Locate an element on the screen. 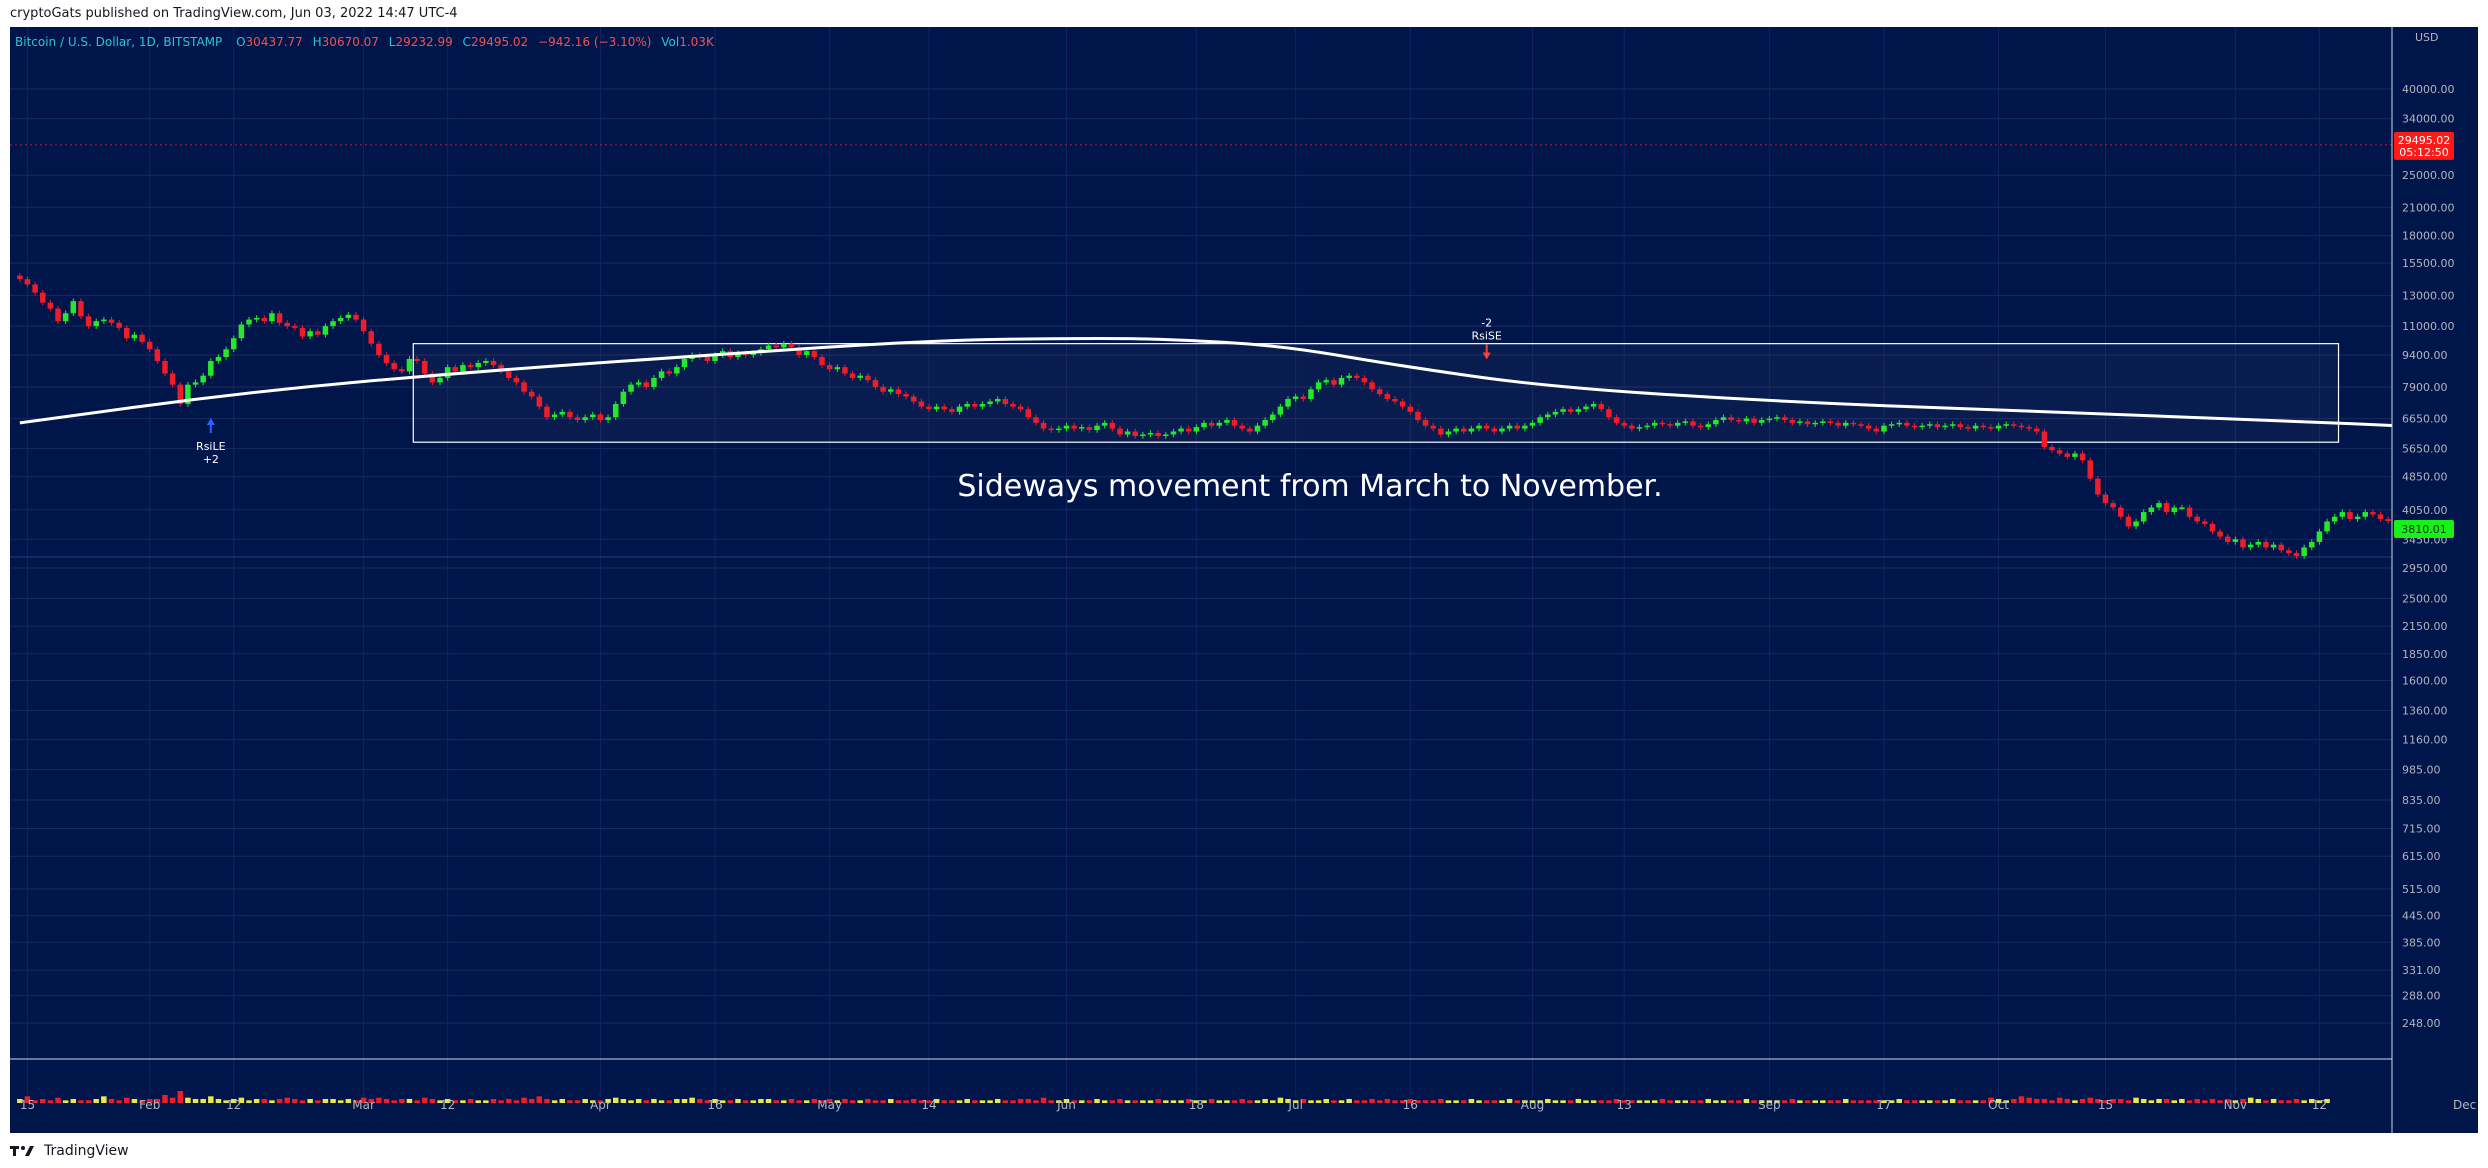 Image resolution: width=2488 pixels, height=1168 pixels. footer-brand: TradingView is located at coordinates (86, 1151).